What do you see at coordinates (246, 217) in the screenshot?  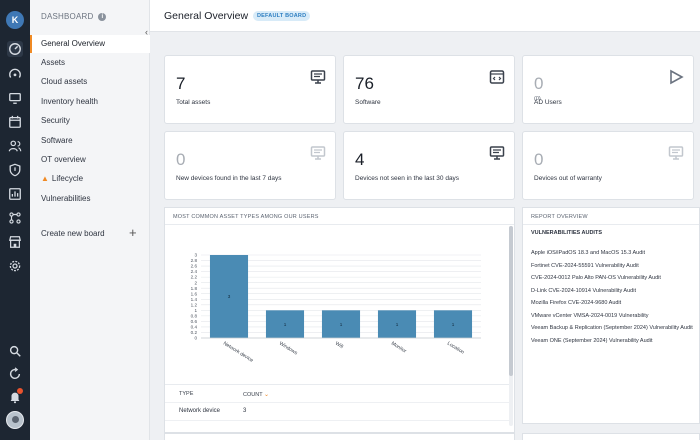 I see `panel-title: MOST COMMON ASSET TYPES AMONG OUR USERS` at bounding box center [246, 217].